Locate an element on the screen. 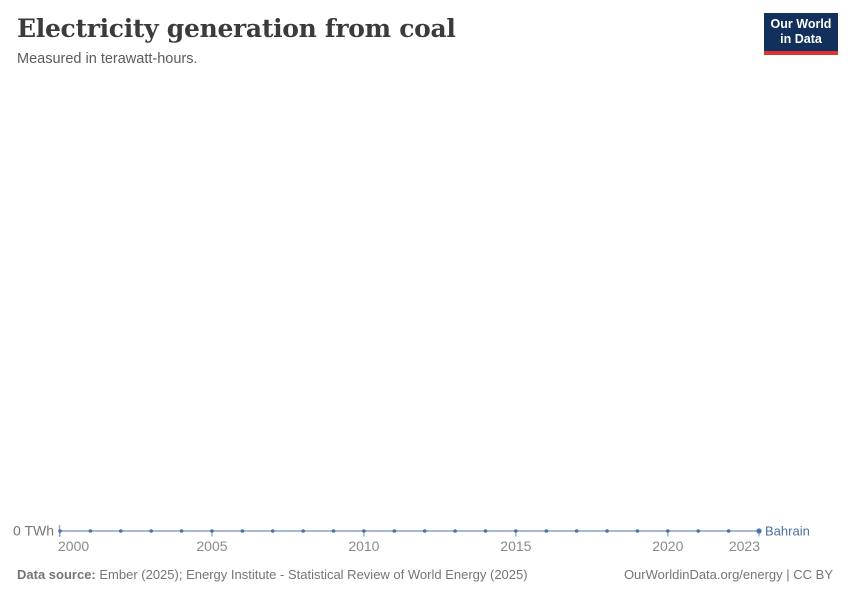  x-axis-tick-label: 2005 is located at coordinates (211, 546).